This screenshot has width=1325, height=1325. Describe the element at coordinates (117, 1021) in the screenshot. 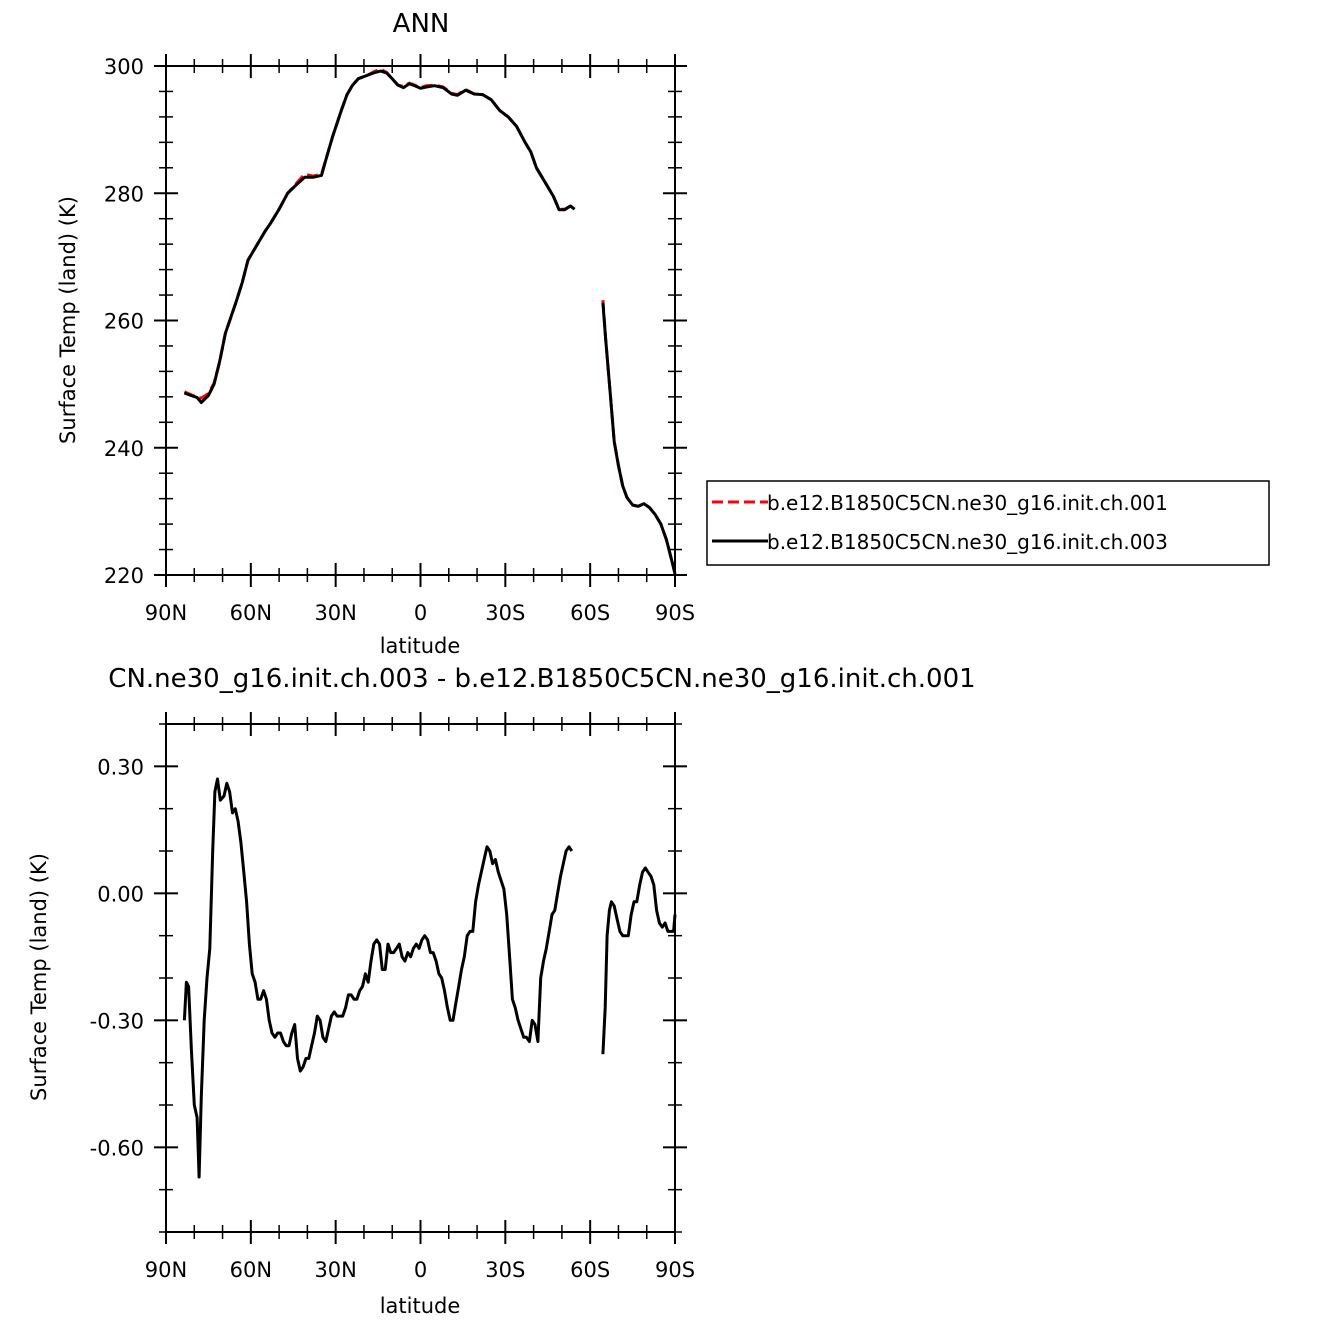

I see `c1-y-tick-label-2: -0.30` at that location.